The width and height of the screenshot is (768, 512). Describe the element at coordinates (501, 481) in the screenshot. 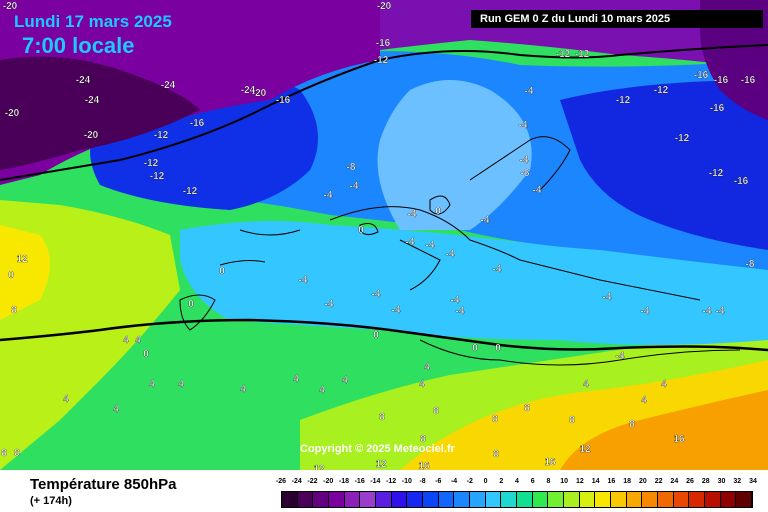

I see `color-scale-label: 2` at that location.